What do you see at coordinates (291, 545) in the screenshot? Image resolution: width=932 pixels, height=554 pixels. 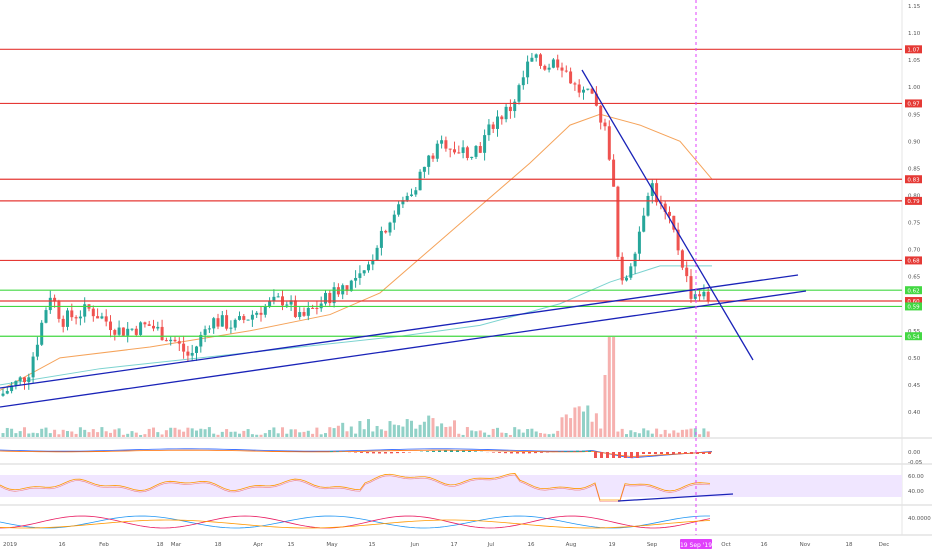 I see `time-tick-label: 15` at bounding box center [291, 545].